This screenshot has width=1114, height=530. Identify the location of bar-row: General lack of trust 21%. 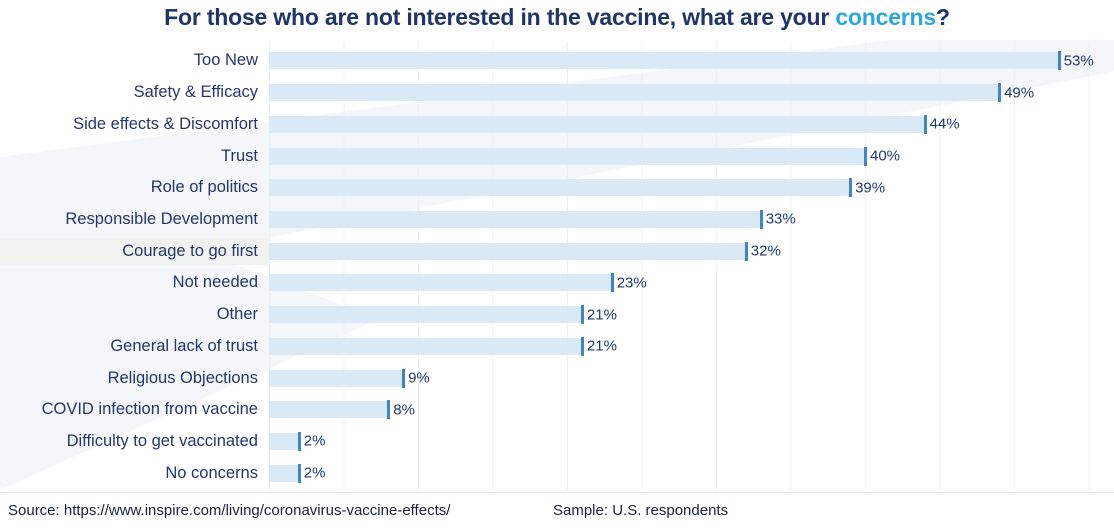
(557, 346).